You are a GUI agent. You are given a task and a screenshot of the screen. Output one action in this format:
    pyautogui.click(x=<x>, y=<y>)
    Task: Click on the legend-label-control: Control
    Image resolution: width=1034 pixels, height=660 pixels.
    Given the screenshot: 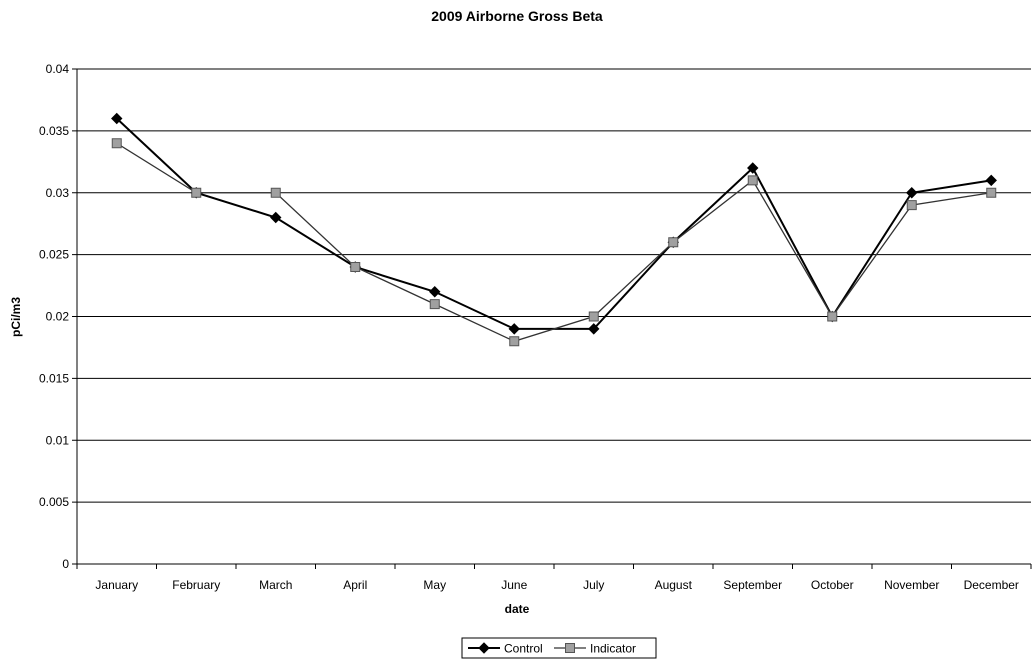 What is the action you would take?
    pyautogui.click(x=523, y=649)
    